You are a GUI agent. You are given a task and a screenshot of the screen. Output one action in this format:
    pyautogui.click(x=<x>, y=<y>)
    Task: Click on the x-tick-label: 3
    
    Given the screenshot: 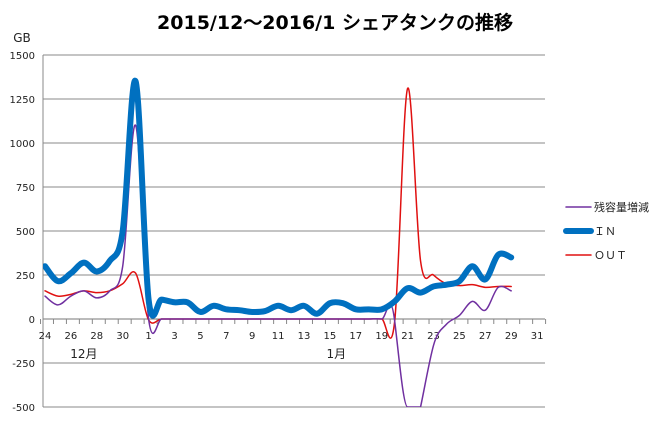 What is the action you would take?
    pyautogui.click(x=174, y=336)
    